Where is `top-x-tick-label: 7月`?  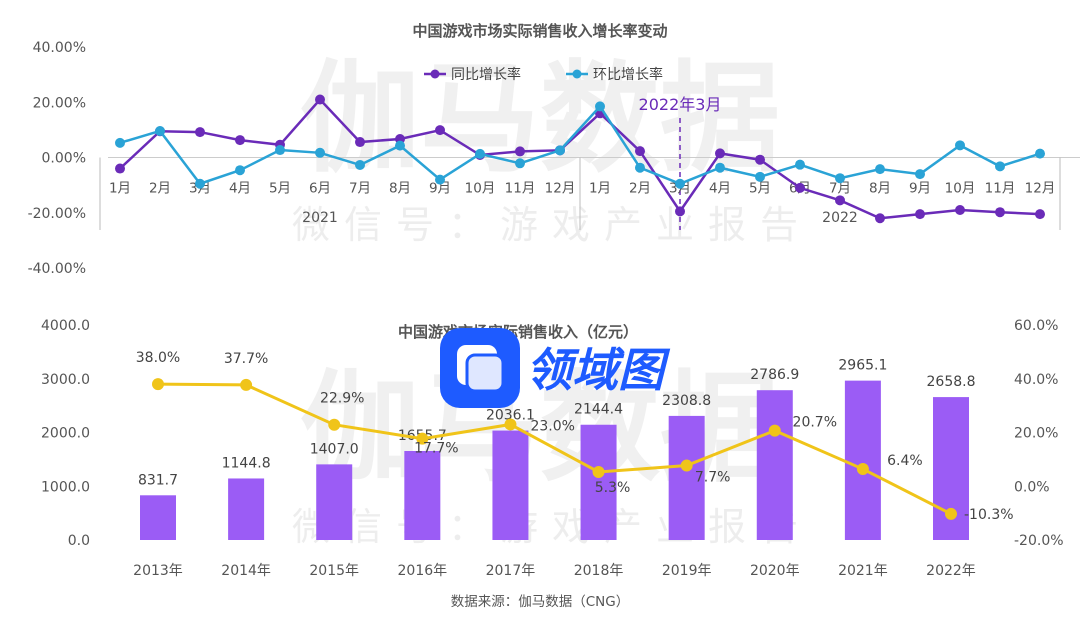
top-x-tick-label: 7月 is located at coordinates (840, 189).